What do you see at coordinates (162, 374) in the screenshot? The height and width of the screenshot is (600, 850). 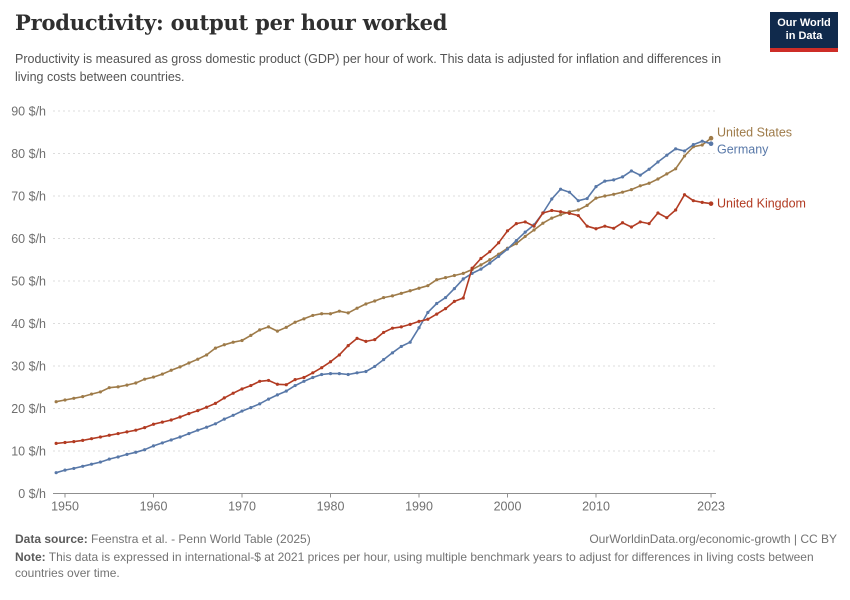 I see `data-point-united-states-1961` at bounding box center [162, 374].